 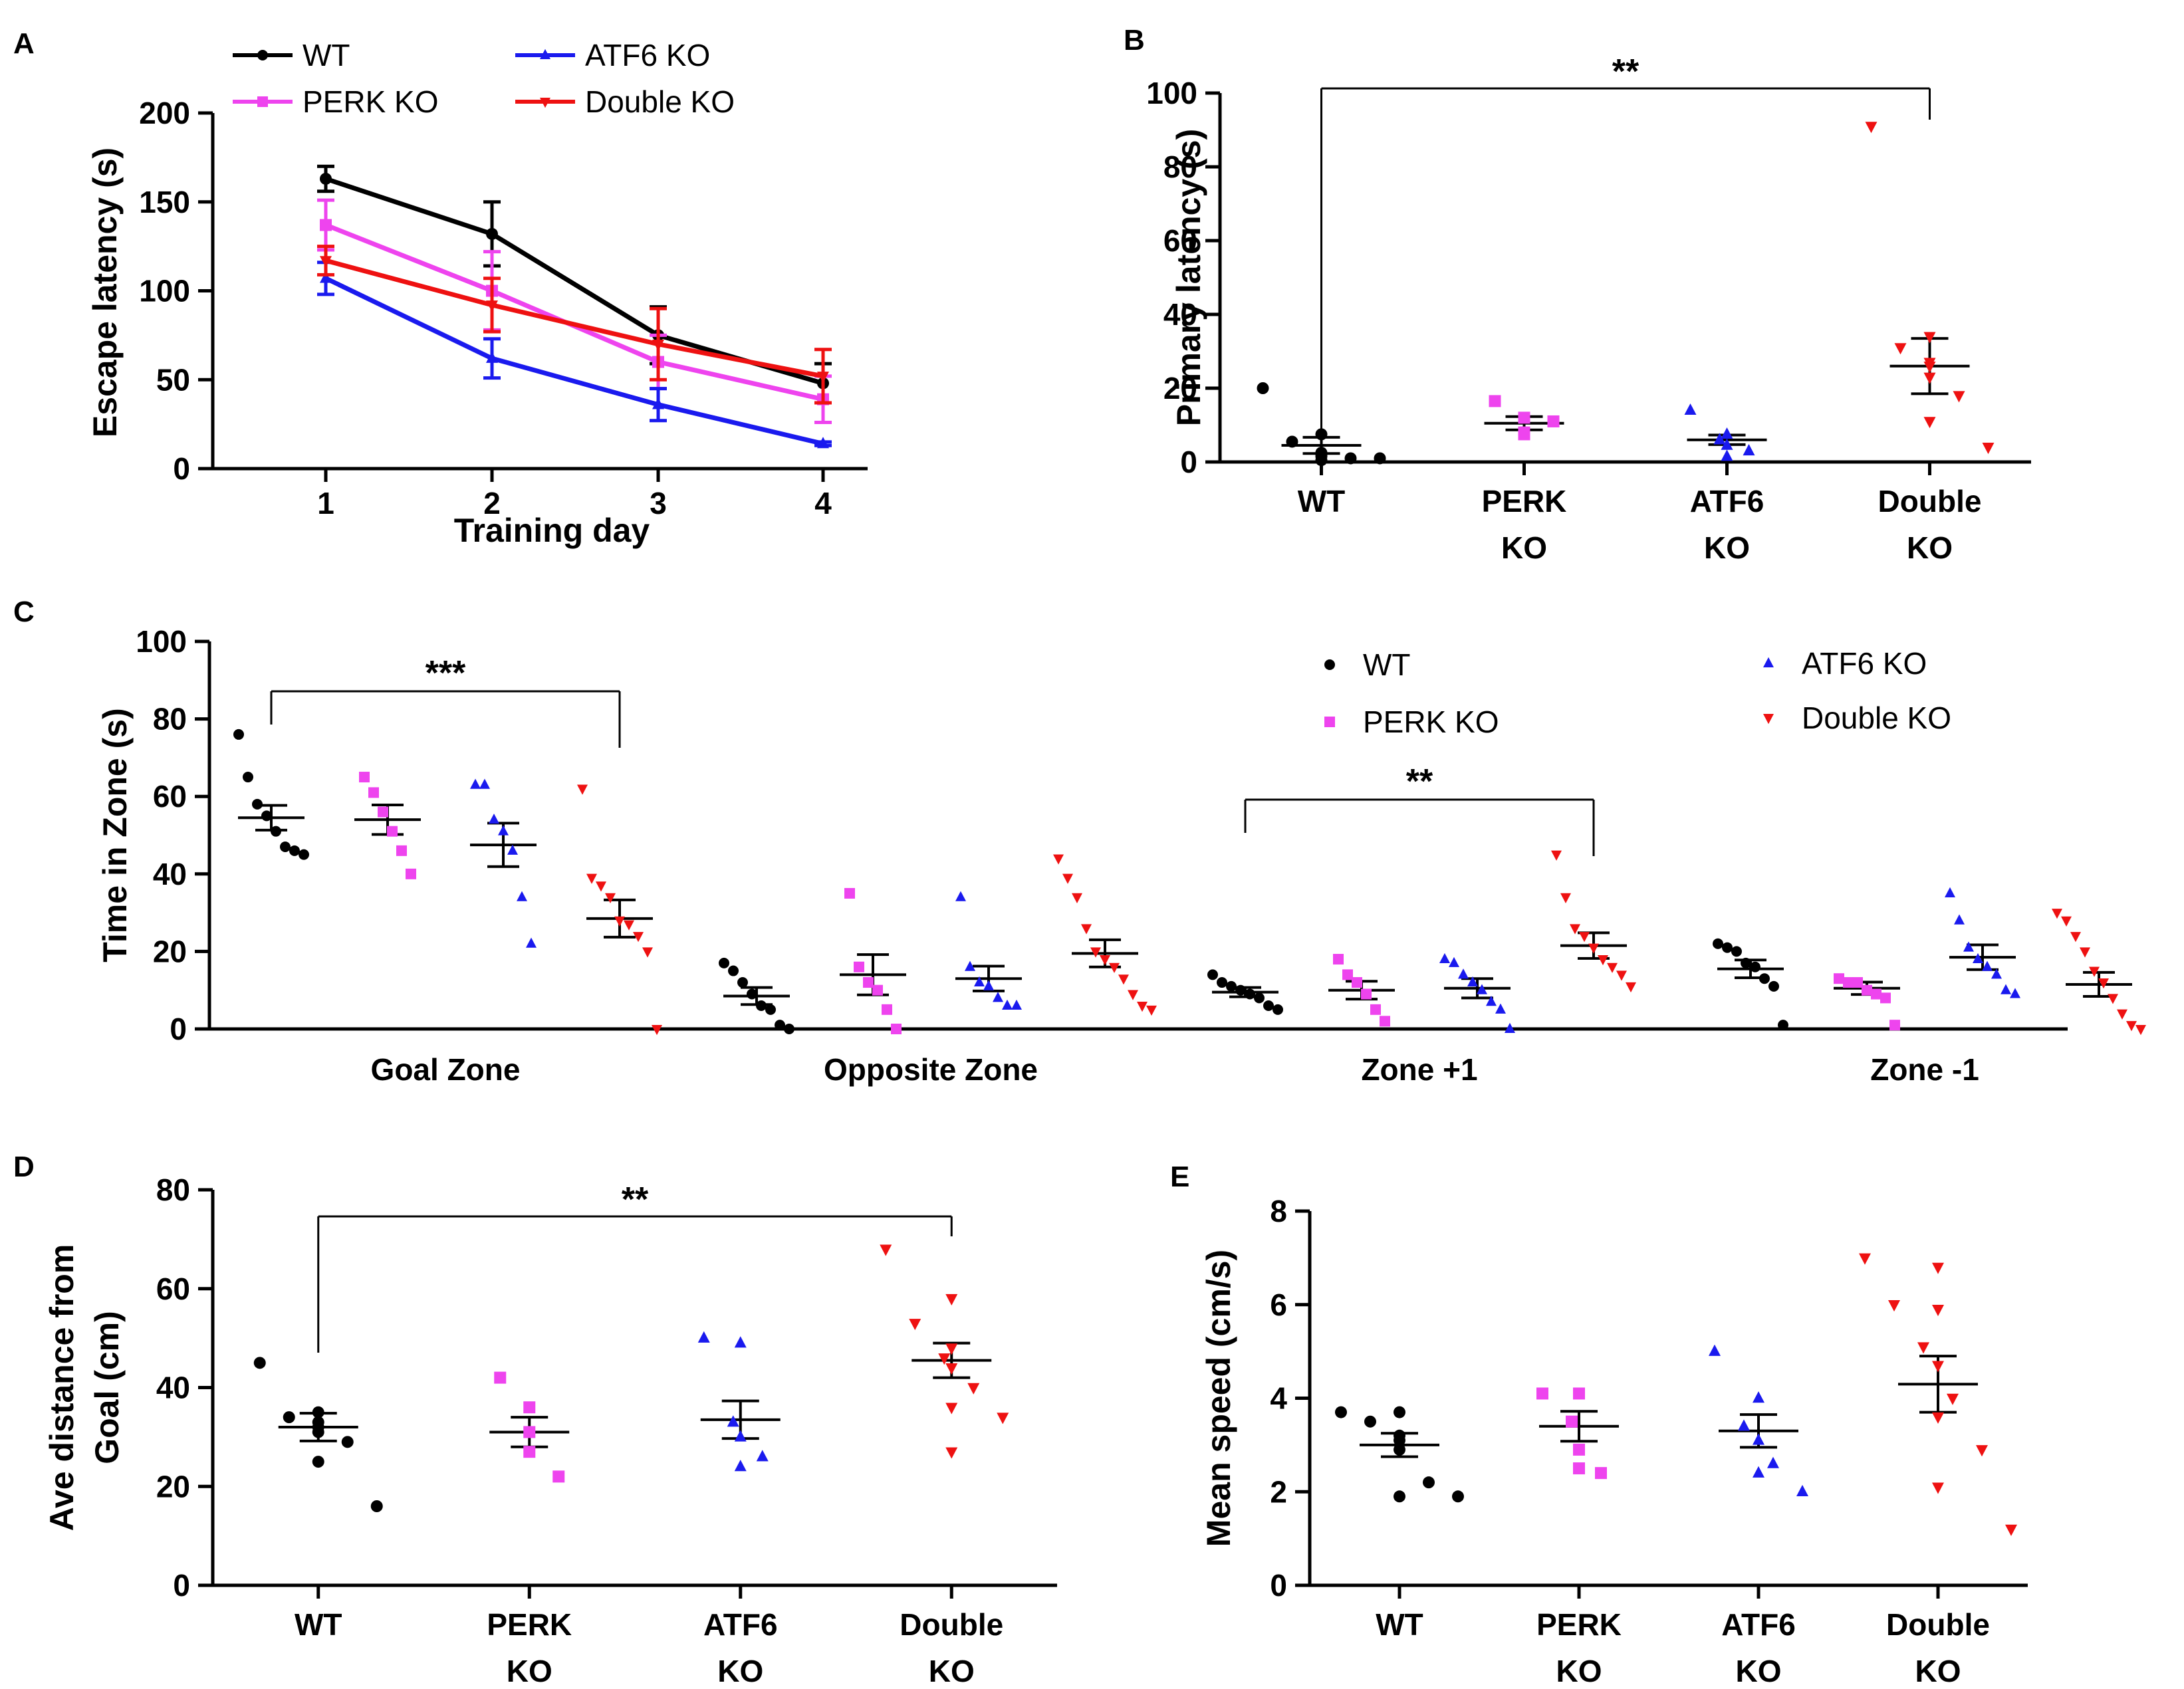 I want to click on panel-b-y-axis-title: Primary latency (s), so click(x=1188, y=277).